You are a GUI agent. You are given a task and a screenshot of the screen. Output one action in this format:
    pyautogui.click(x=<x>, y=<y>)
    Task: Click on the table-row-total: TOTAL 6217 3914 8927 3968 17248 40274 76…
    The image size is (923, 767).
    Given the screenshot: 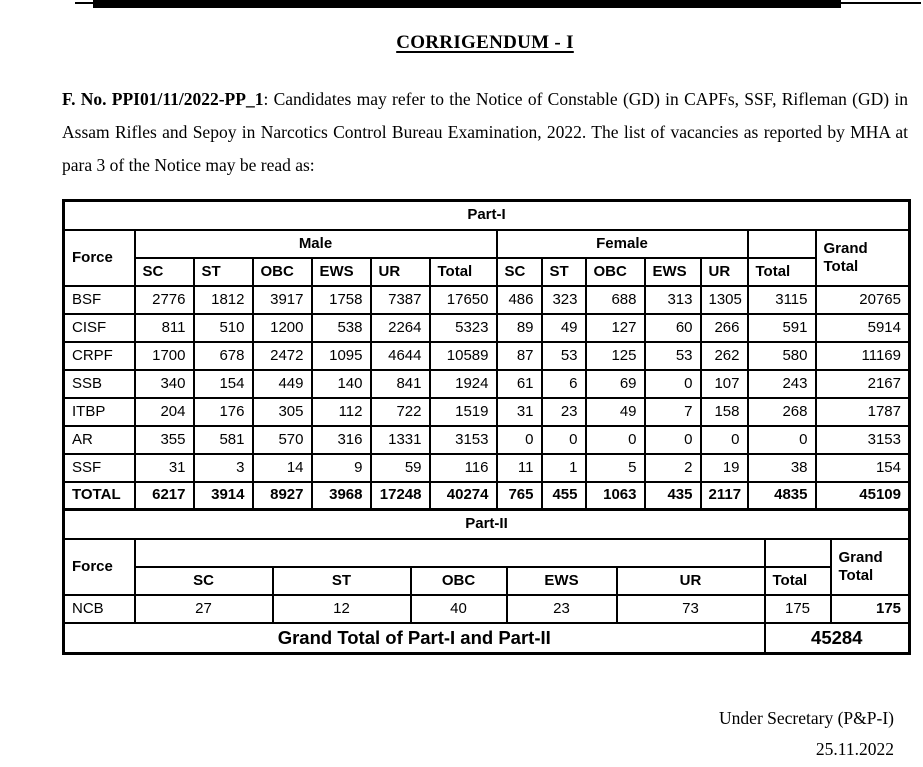 What is the action you would take?
    pyautogui.click(x=486, y=495)
    